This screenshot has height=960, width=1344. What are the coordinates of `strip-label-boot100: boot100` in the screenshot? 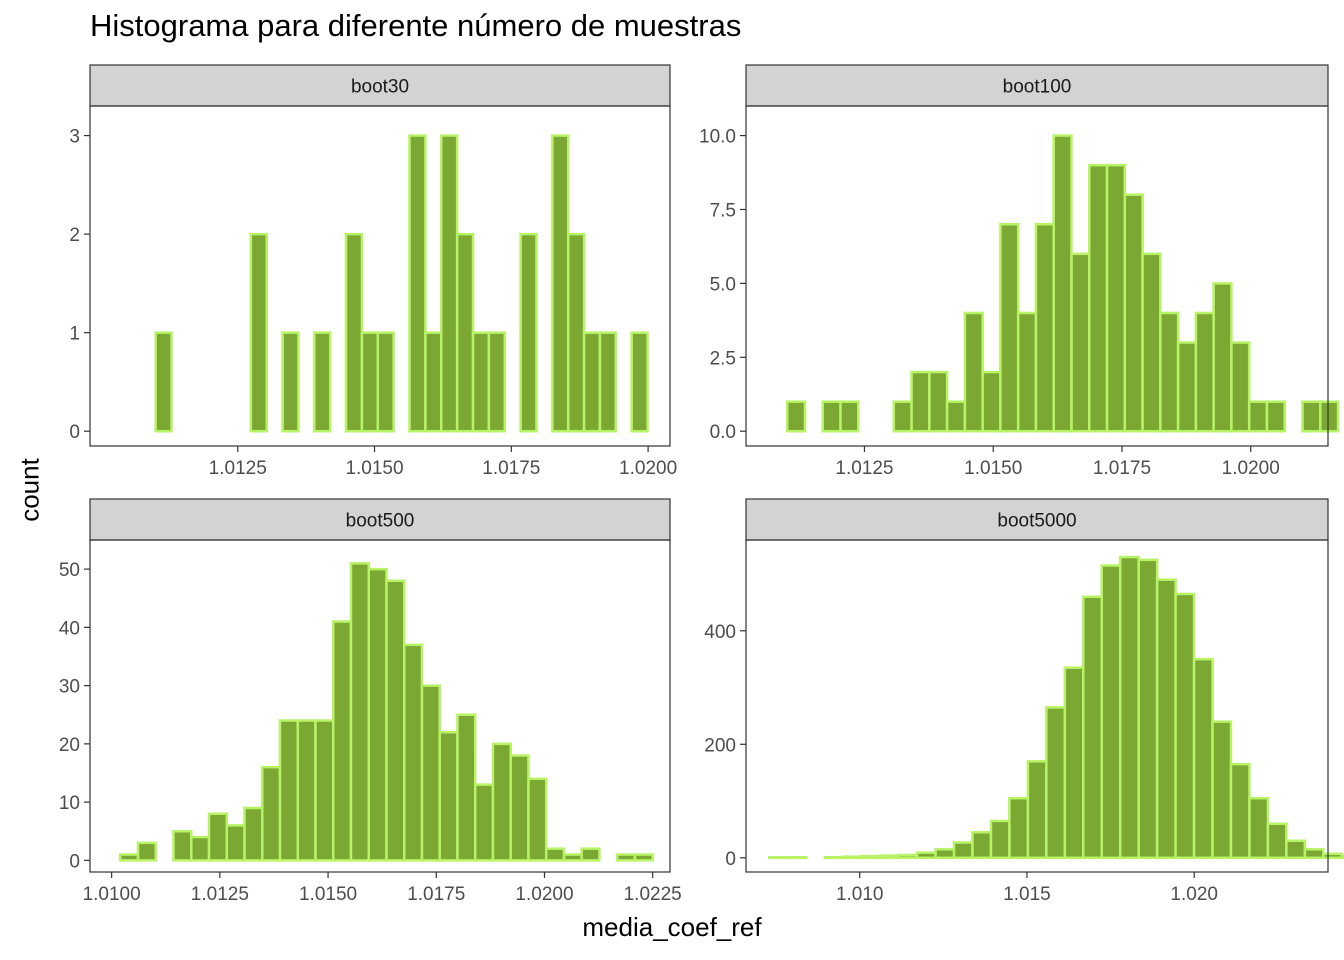 It's located at (1037, 87).